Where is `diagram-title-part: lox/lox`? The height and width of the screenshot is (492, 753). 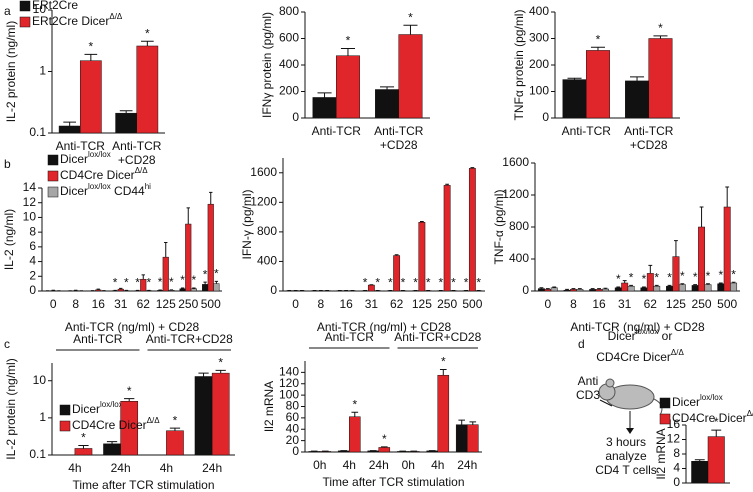 diagram-title-part: lox/lox is located at coordinates (647, 331).